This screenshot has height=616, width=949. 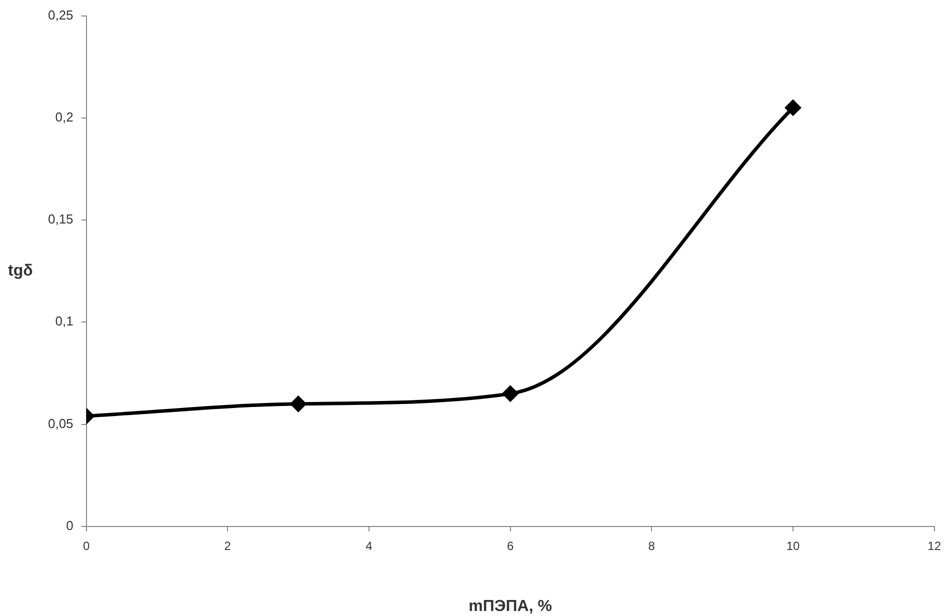 What do you see at coordinates (228, 545) in the screenshot?
I see `x-tick-label: 2` at bounding box center [228, 545].